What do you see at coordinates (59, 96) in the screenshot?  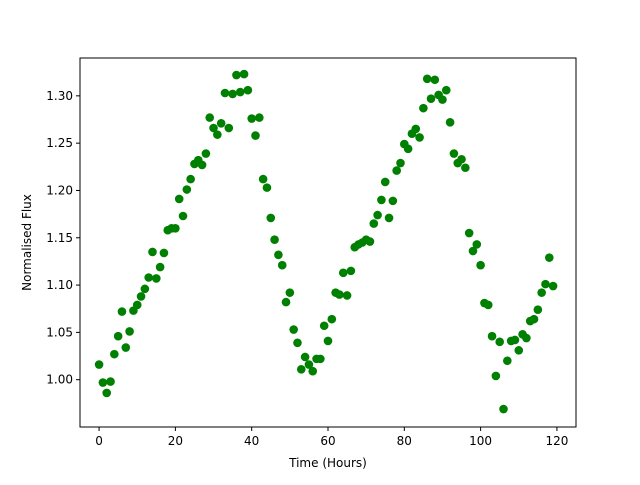 I see `y-tick-label: 1.30` at bounding box center [59, 96].